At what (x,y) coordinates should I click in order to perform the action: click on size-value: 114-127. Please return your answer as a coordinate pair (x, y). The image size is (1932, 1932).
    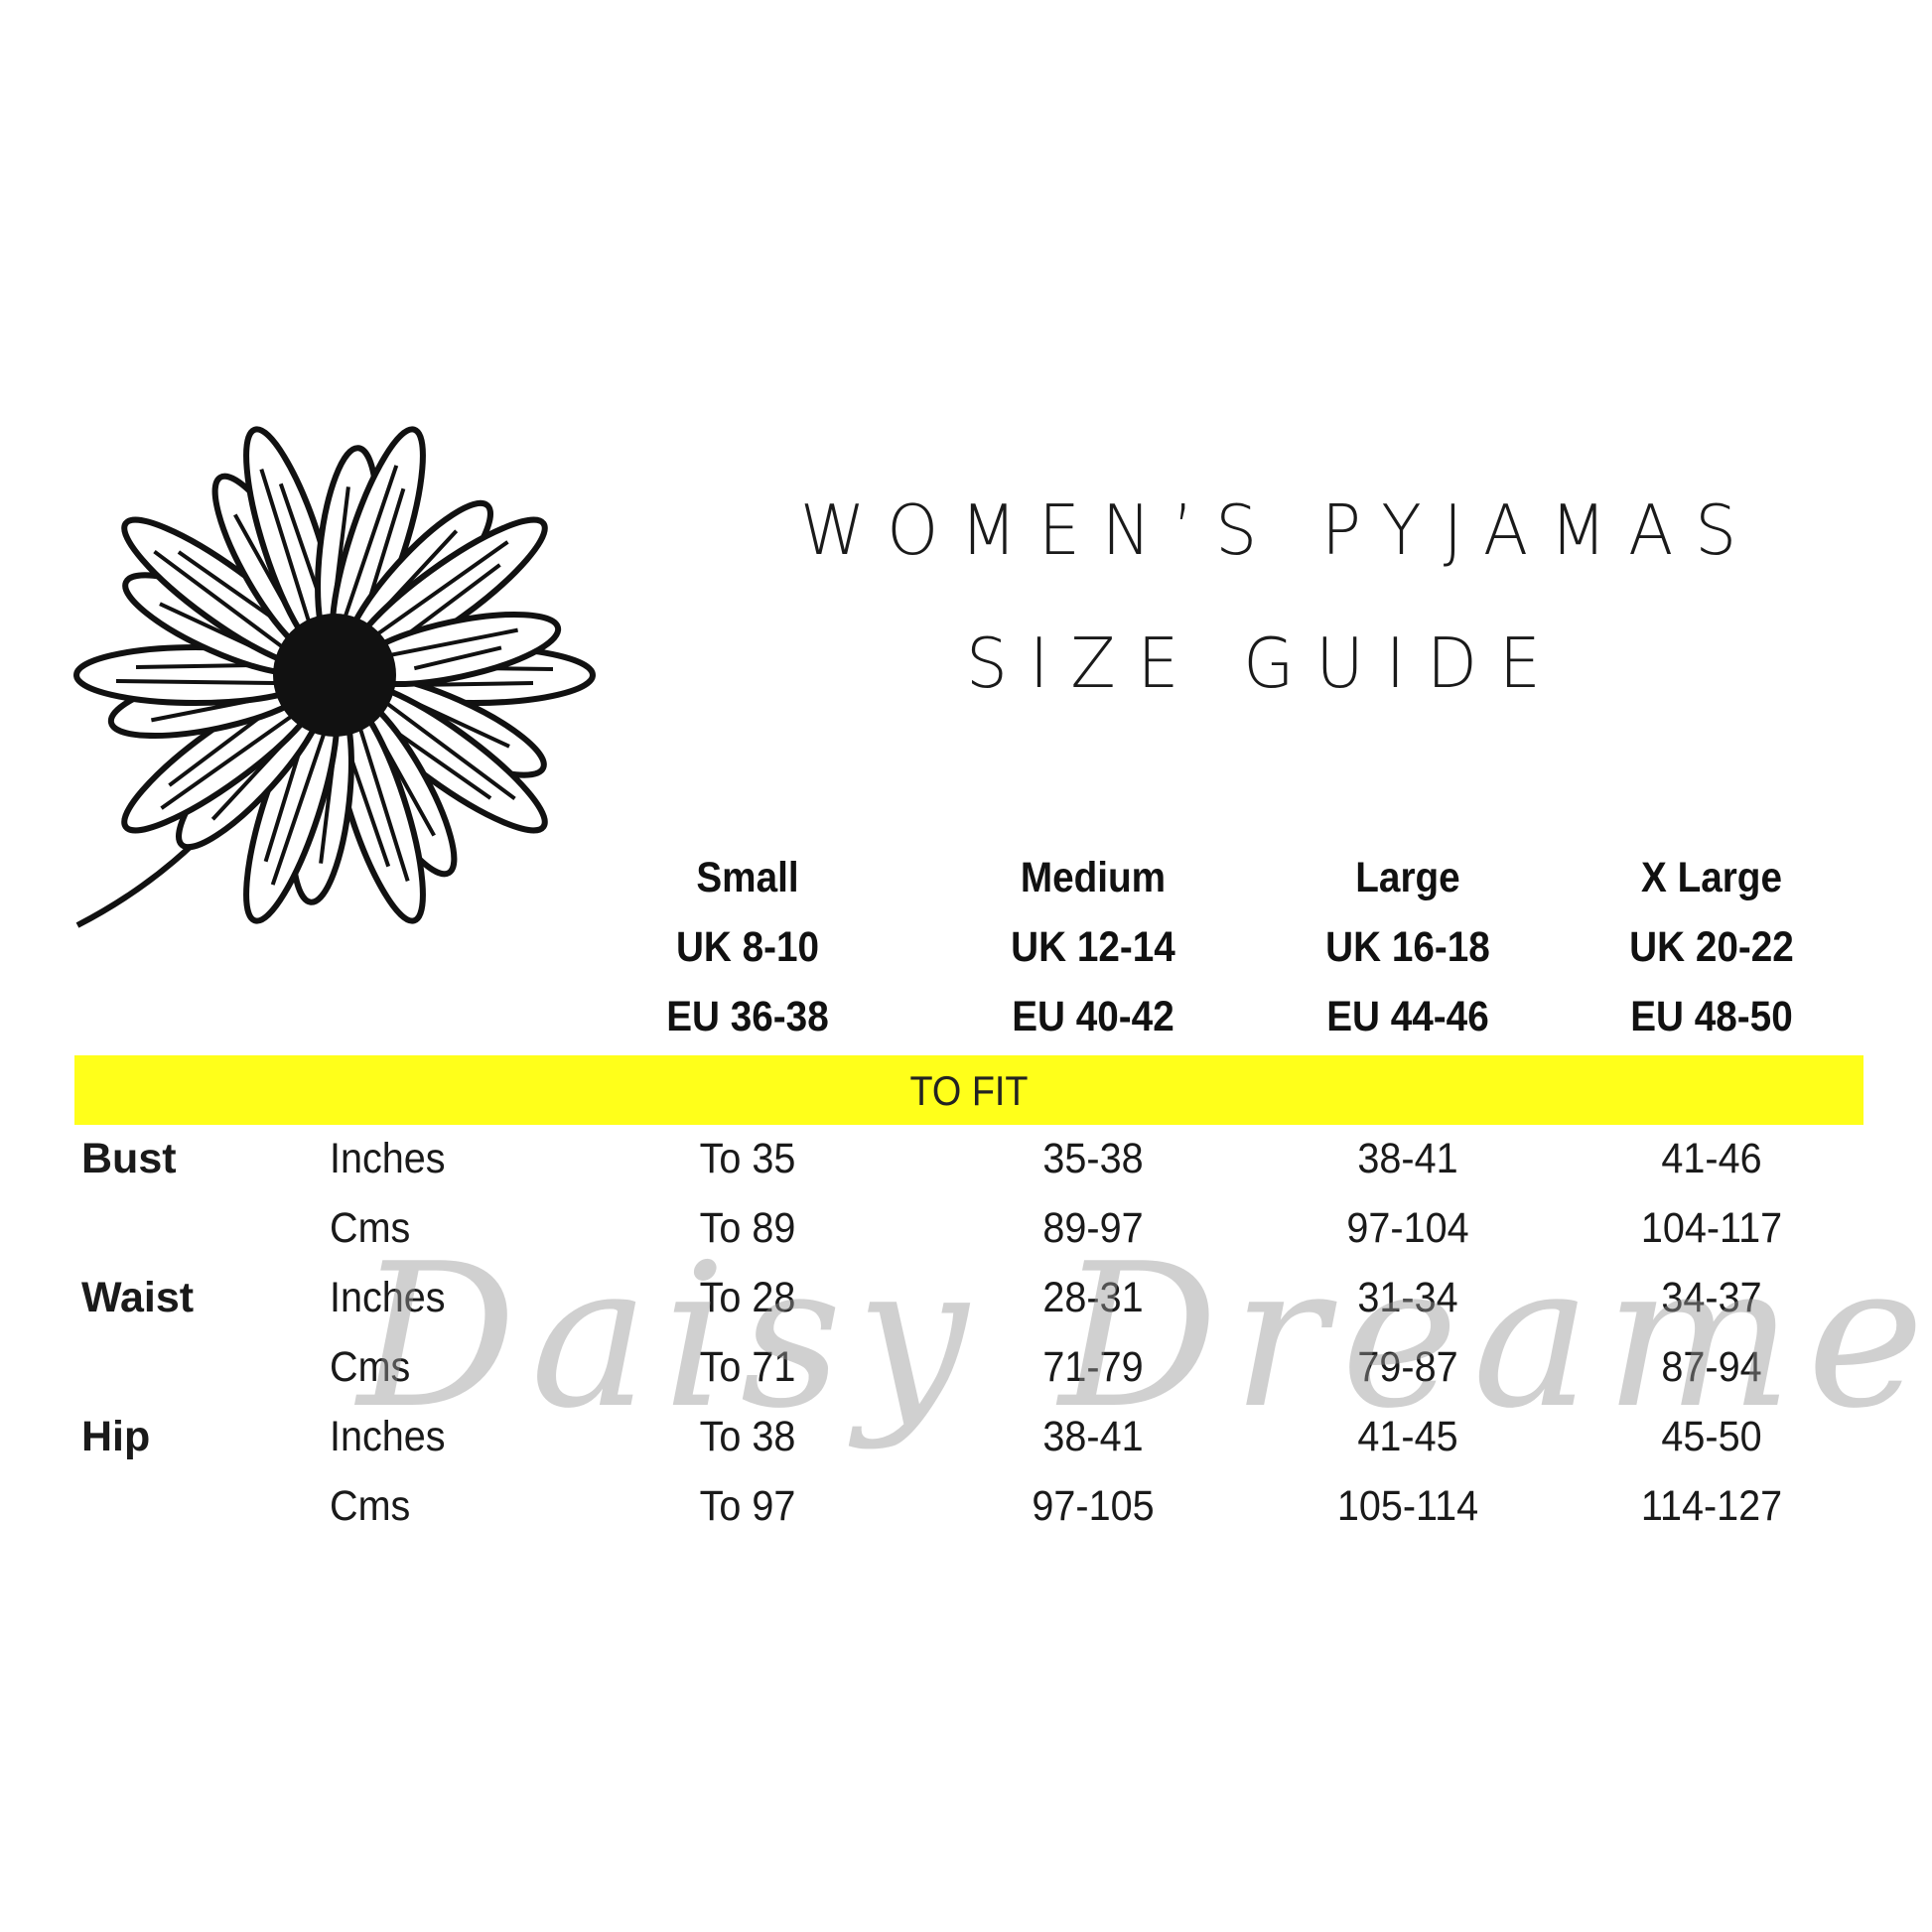
    Looking at the image, I should click on (1711, 1506).